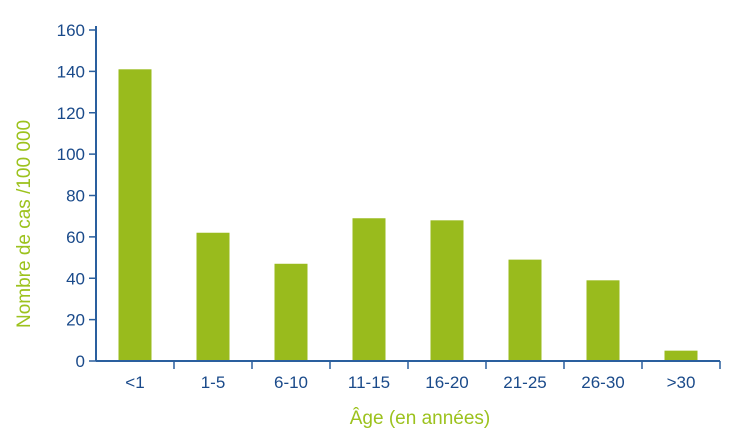 This screenshot has width=739, height=428. I want to click on x-tick-label: 11-15, so click(369, 382).